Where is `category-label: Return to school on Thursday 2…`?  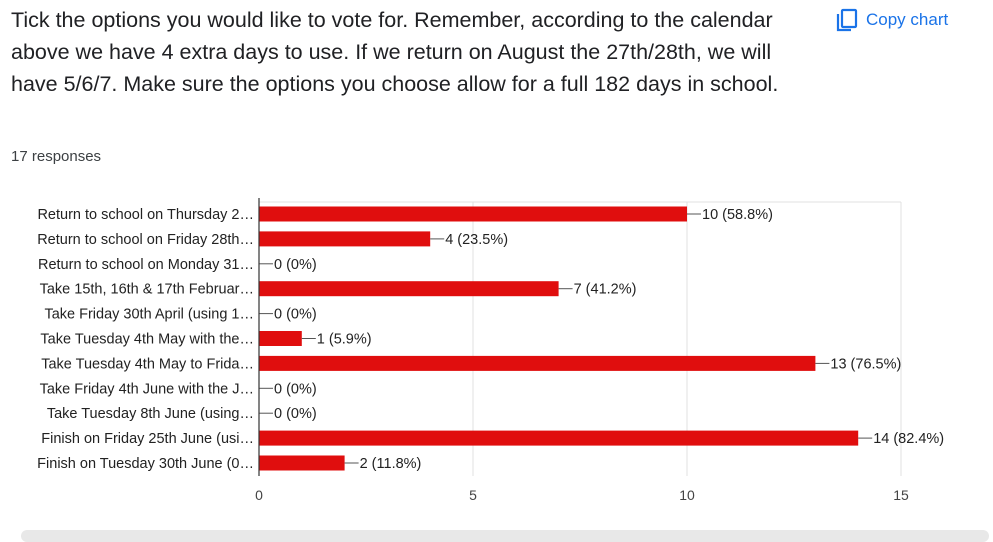 category-label: Return to school on Thursday 2… is located at coordinates (145, 215).